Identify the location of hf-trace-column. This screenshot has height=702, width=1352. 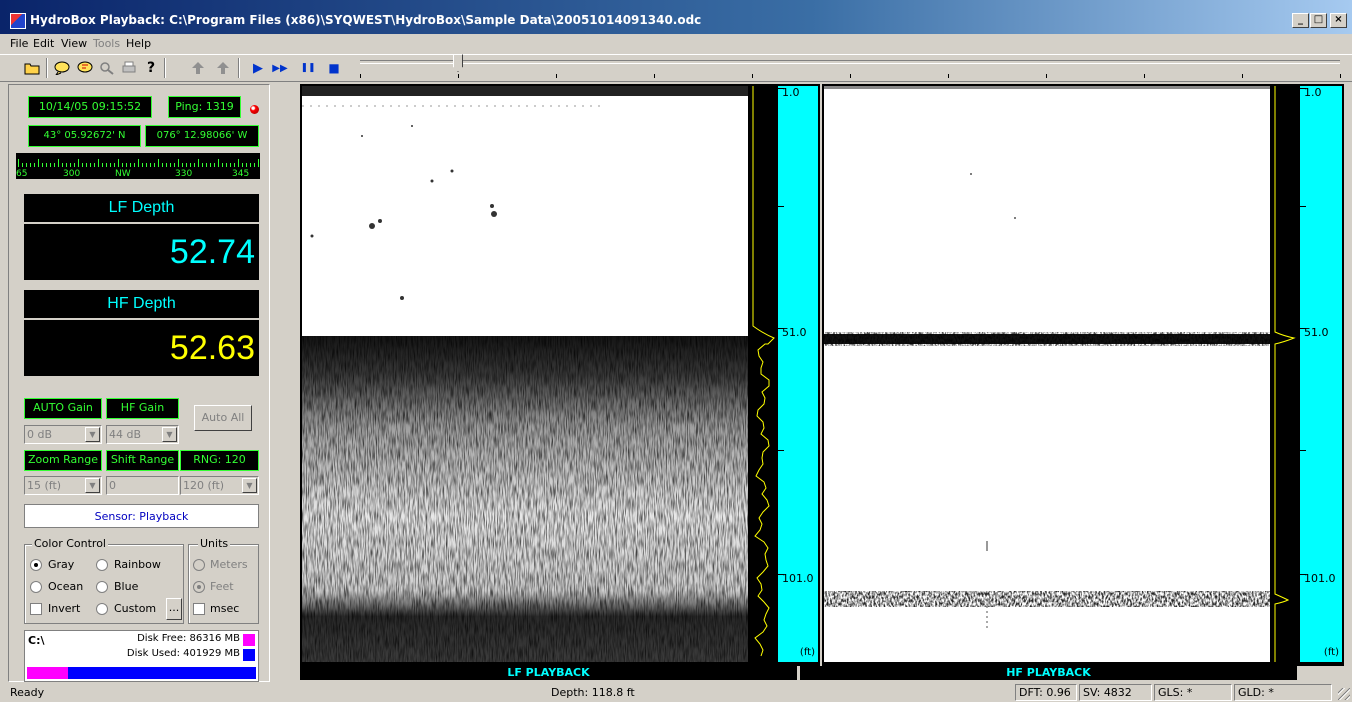
(1285, 374).